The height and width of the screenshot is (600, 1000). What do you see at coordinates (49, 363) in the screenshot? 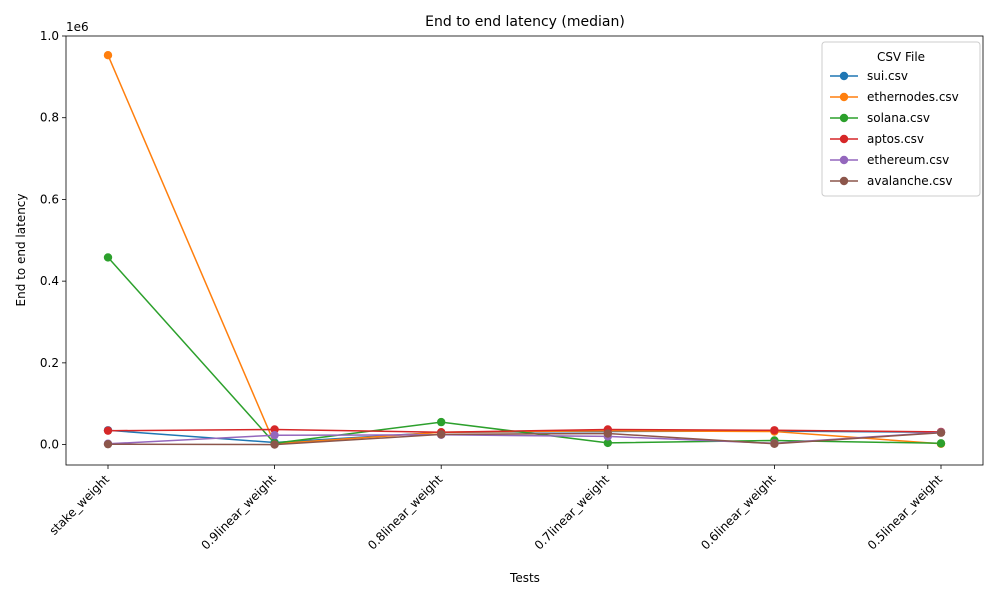
I see `y-tick-label: 0.2` at bounding box center [49, 363].